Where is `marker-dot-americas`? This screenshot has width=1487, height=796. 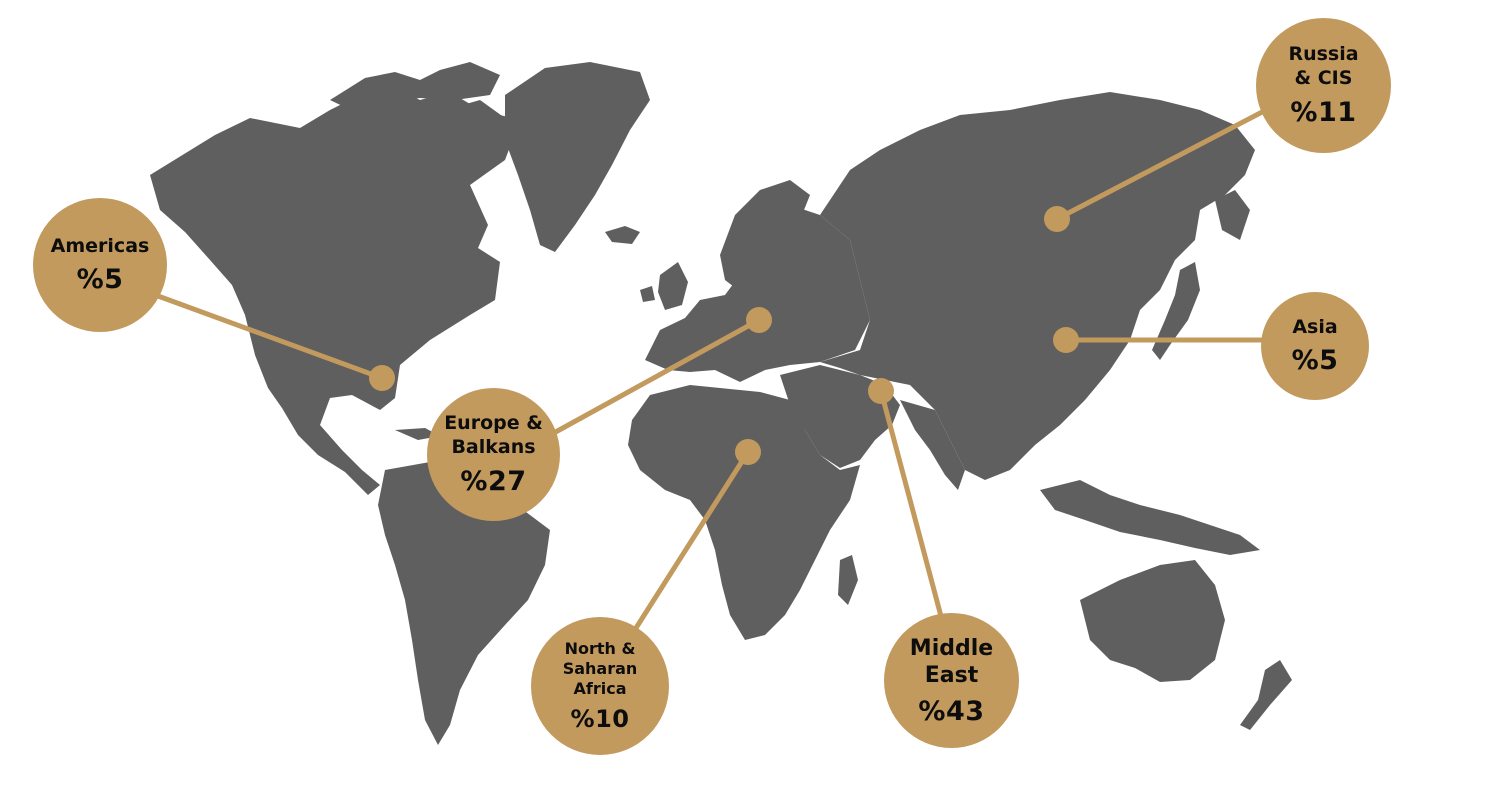 marker-dot-americas is located at coordinates (382, 378).